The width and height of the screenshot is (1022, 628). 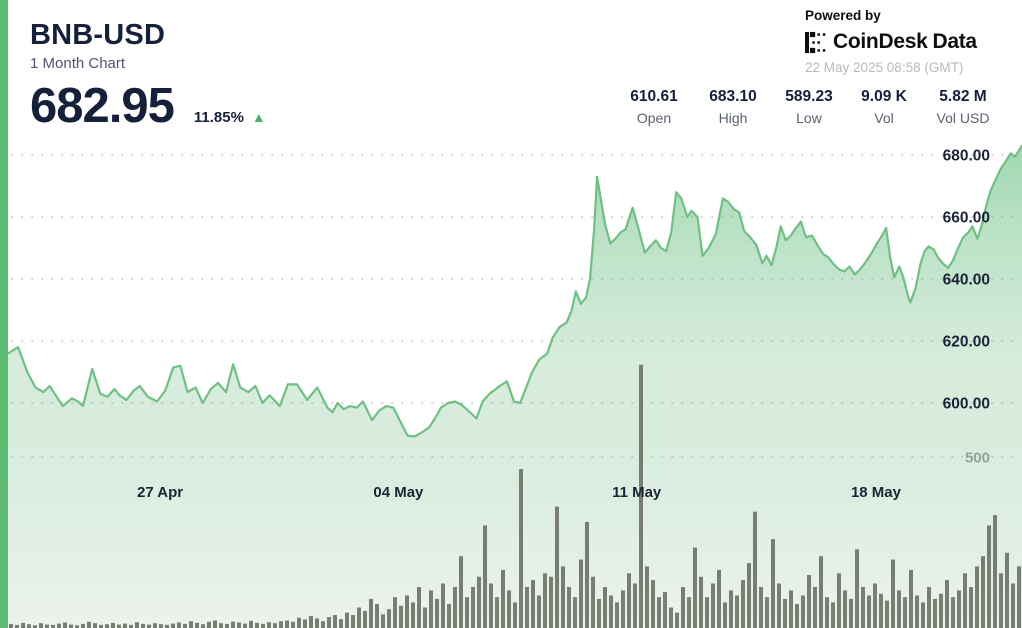 What do you see at coordinates (258, 117) in the screenshot?
I see `up-arrow-icon: ▲` at bounding box center [258, 117].